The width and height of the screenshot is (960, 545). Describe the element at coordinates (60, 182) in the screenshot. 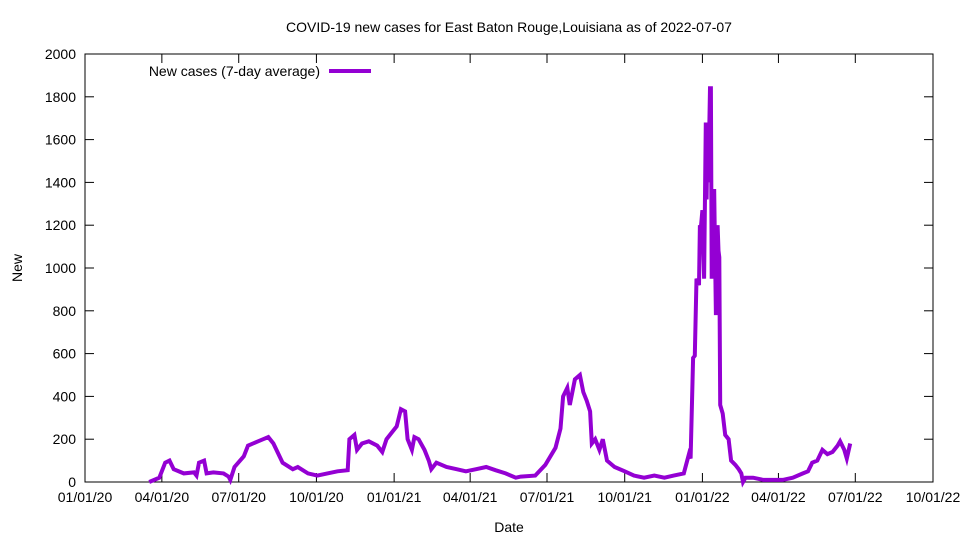

I see `y-tick-label: 1400` at that location.